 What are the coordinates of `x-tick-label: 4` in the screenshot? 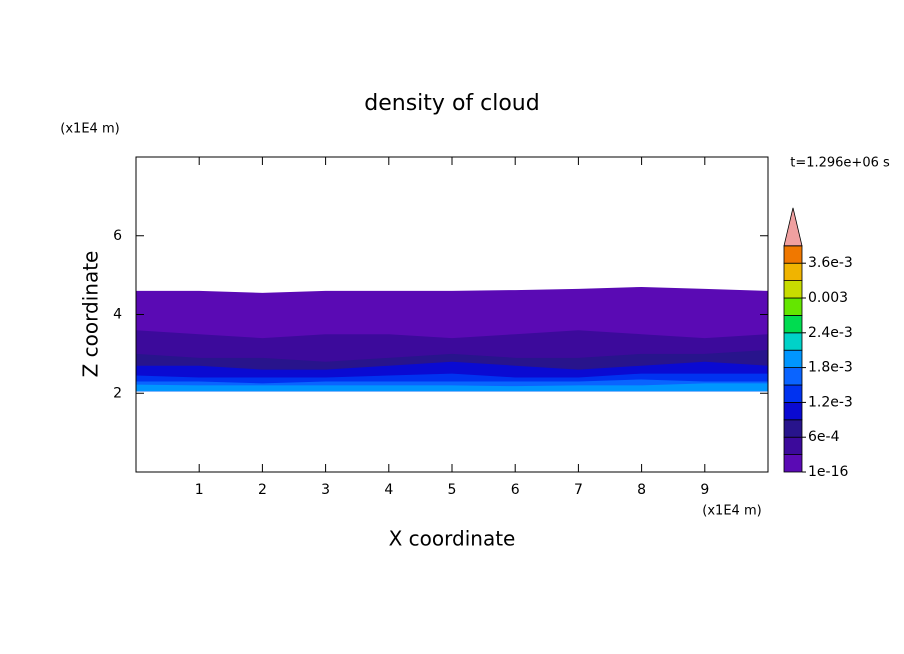 It's located at (388, 490).